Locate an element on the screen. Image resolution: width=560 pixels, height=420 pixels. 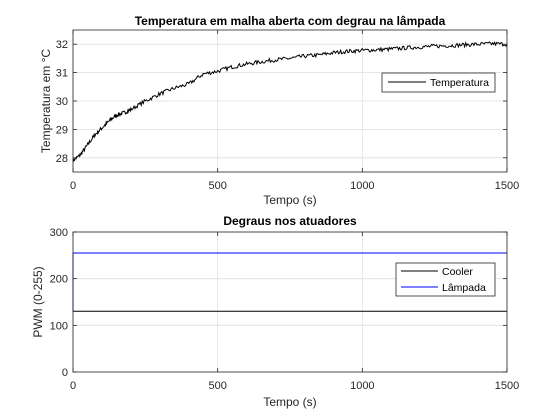
y-tick-labels: 0 100 200 300 is located at coordinates (59, 303).